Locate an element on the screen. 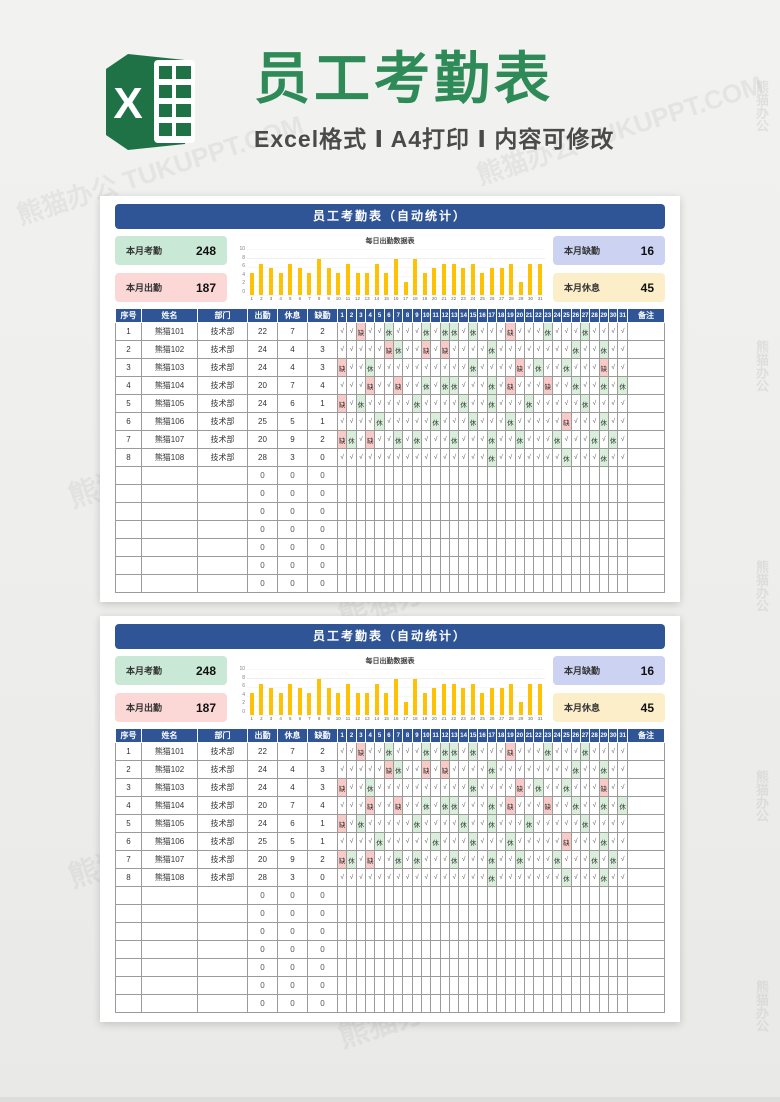 This screenshot has width=780, height=1102. column-header: 出勤 is located at coordinates (262, 315).